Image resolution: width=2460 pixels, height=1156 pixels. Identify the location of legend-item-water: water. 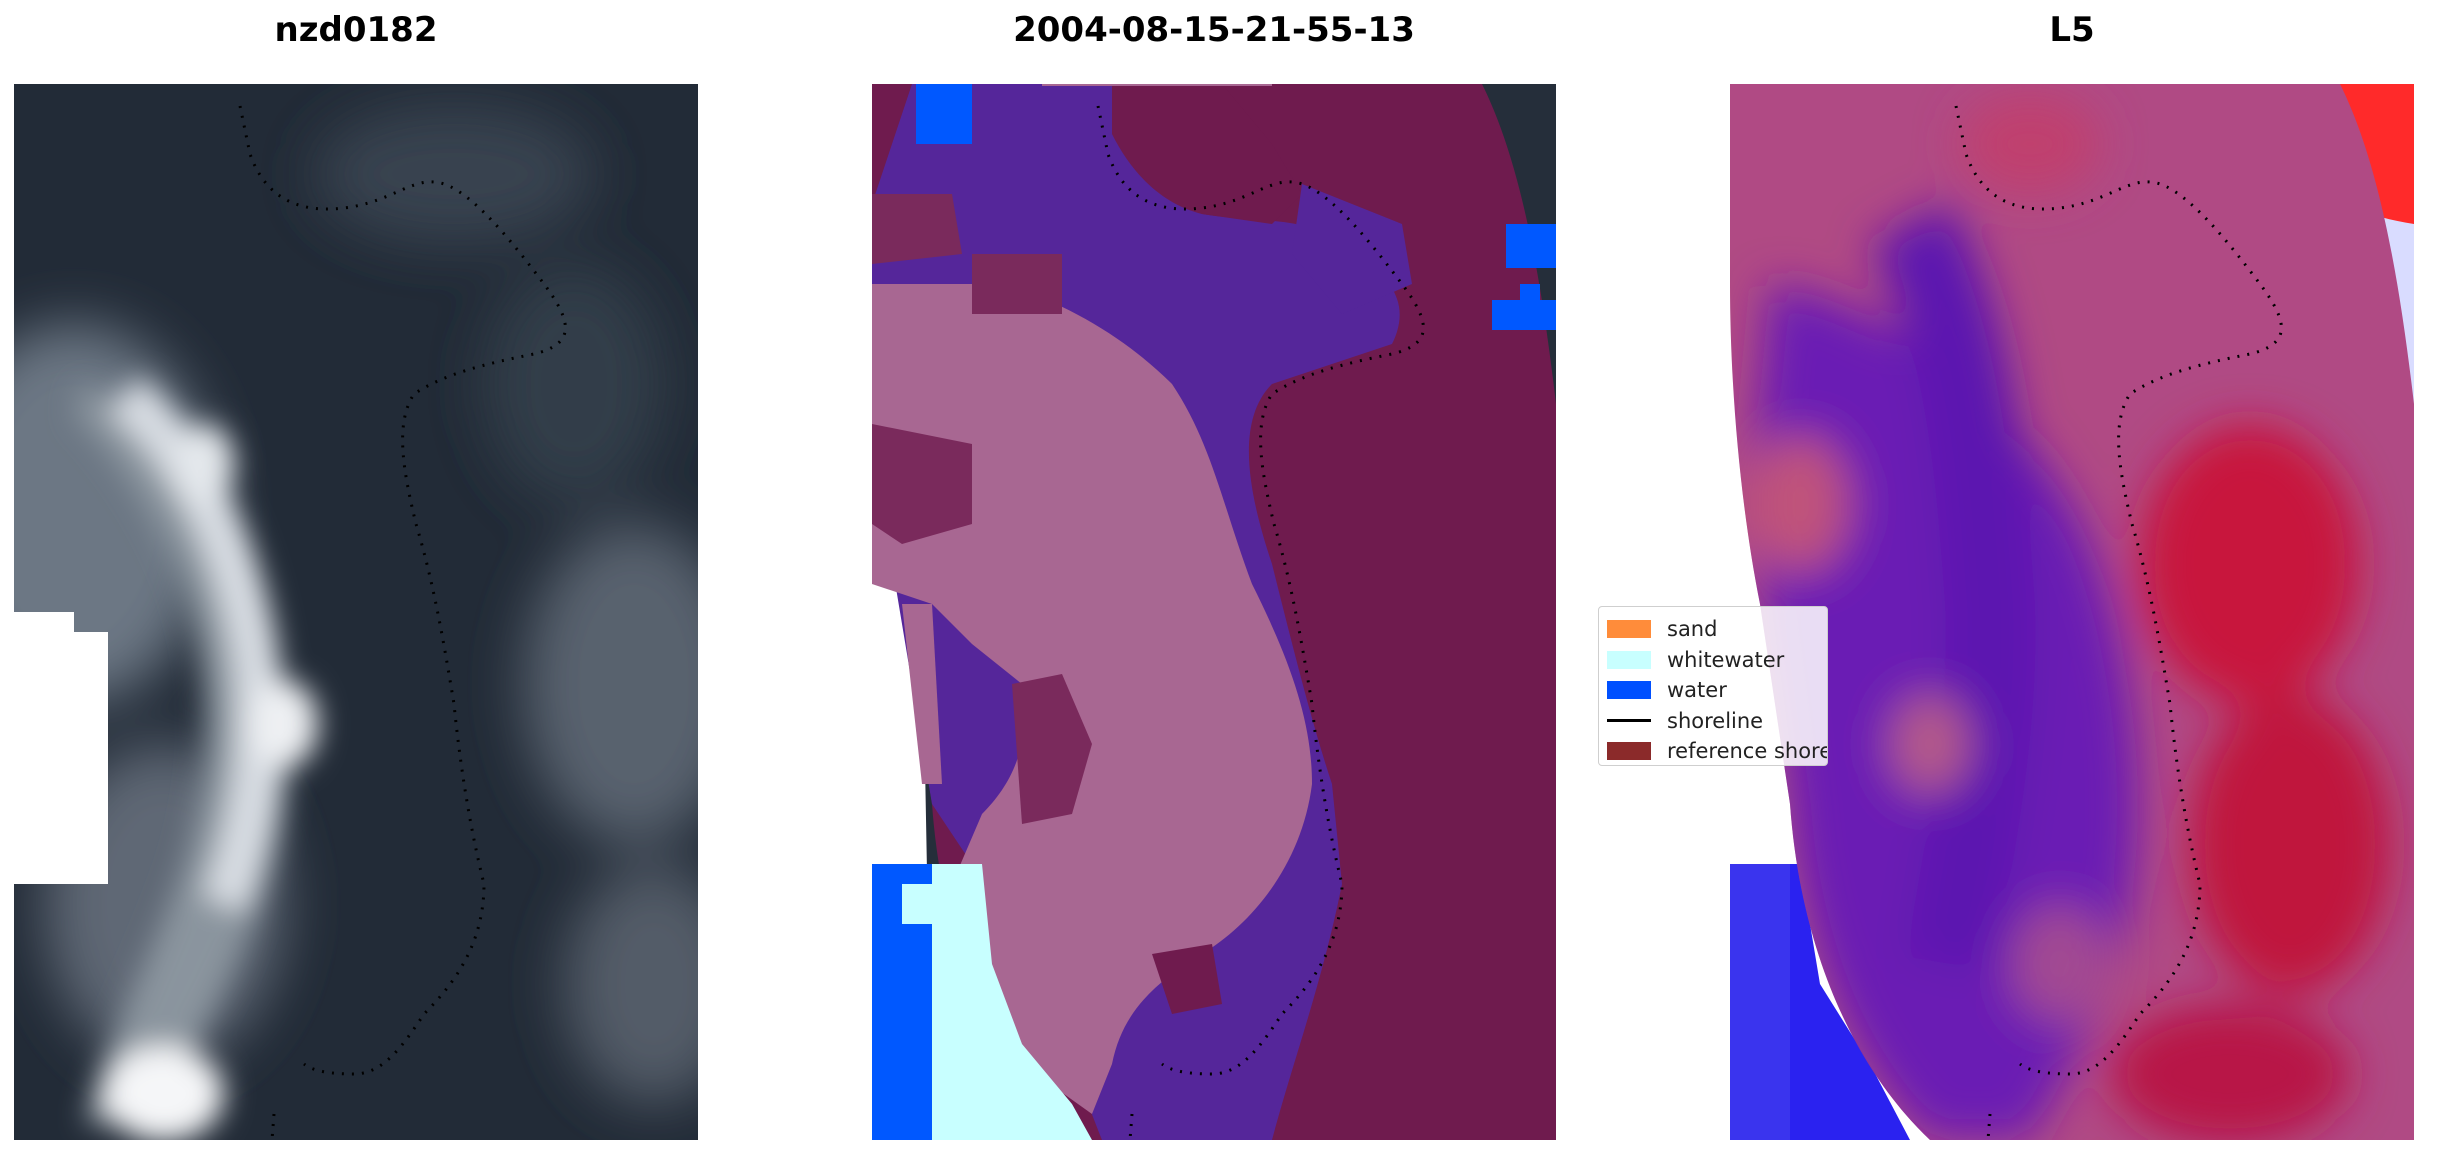
(1717, 690).